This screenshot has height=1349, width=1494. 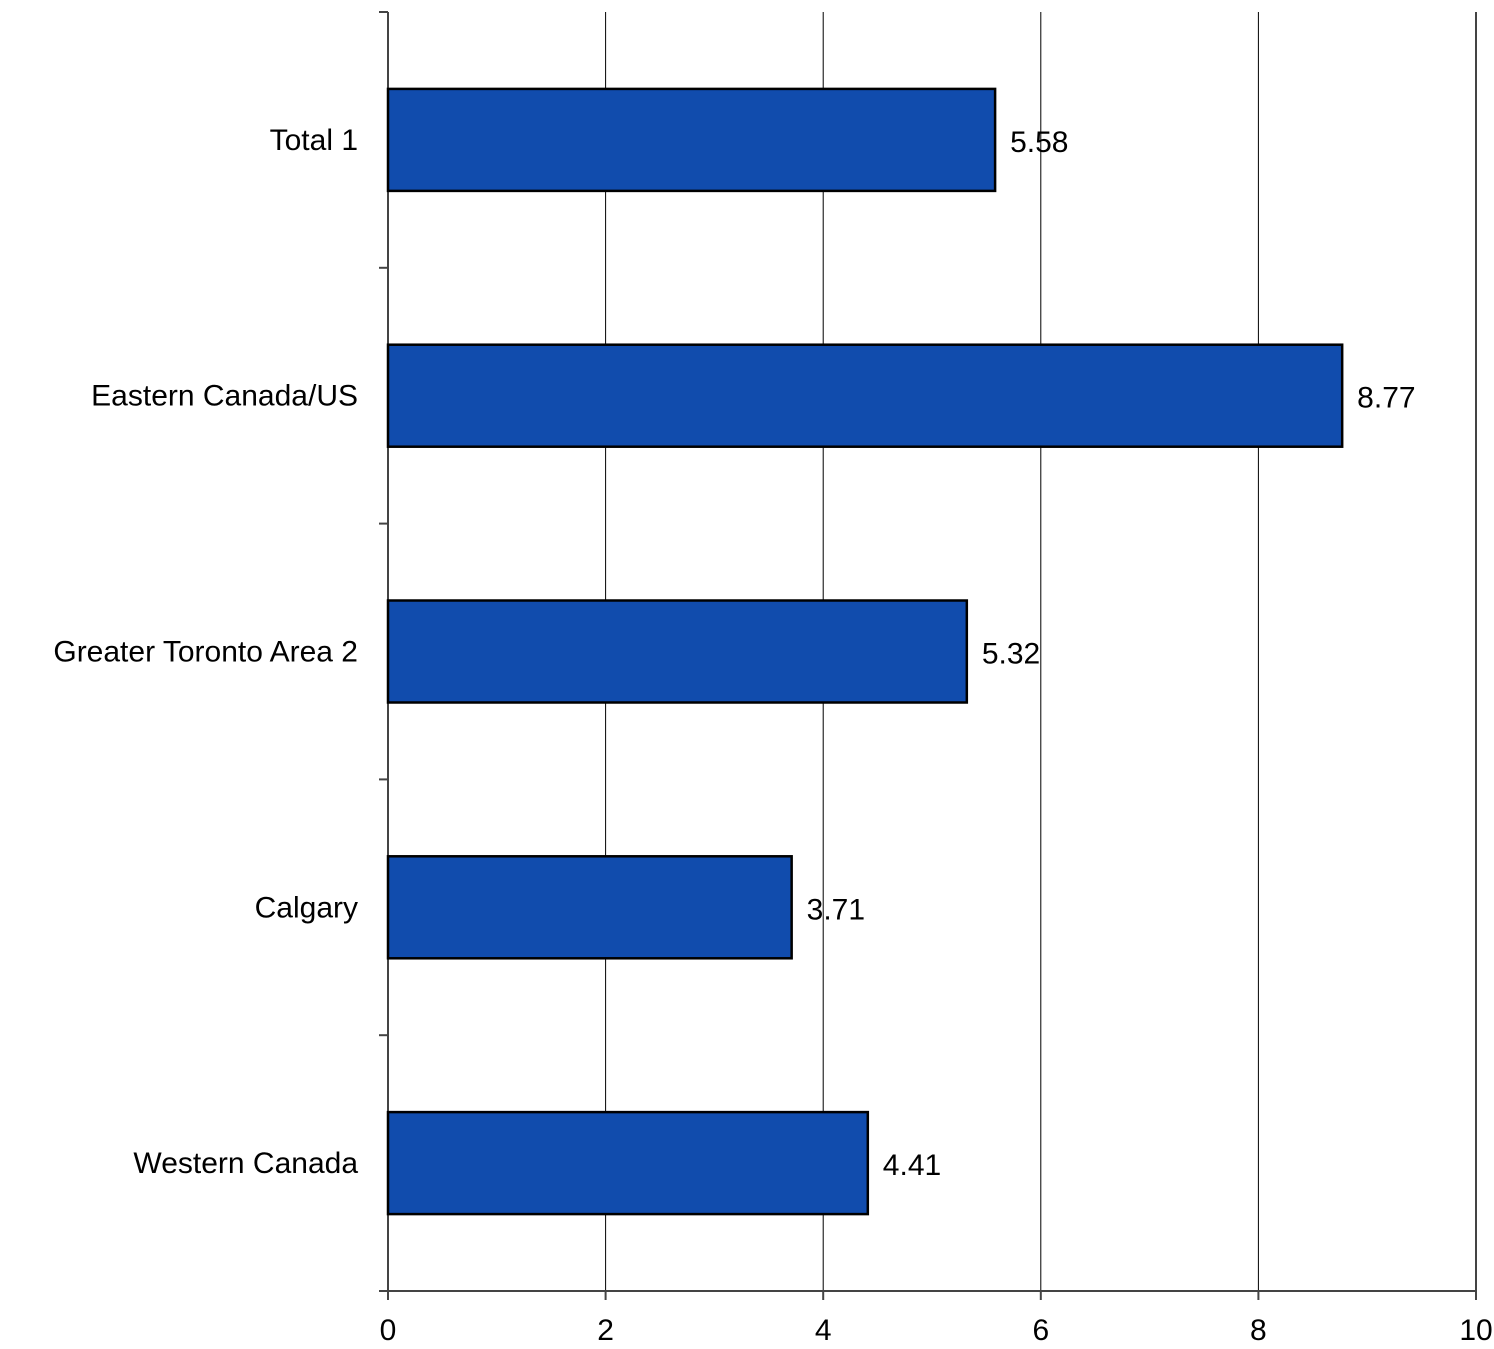 What do you see at coordinates (306, 907) in the screenshot?
I see `category-label-3: Calgary` at bounding box center [306, 907].